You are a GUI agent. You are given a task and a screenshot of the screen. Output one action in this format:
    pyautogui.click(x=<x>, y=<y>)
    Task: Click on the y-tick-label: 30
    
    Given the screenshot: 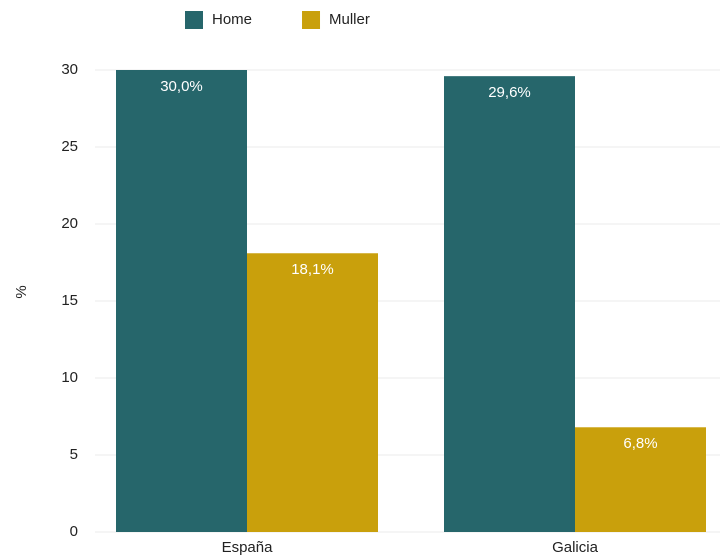 What is the action you would take?
    pyautogui.click(x=69, y=69)
    